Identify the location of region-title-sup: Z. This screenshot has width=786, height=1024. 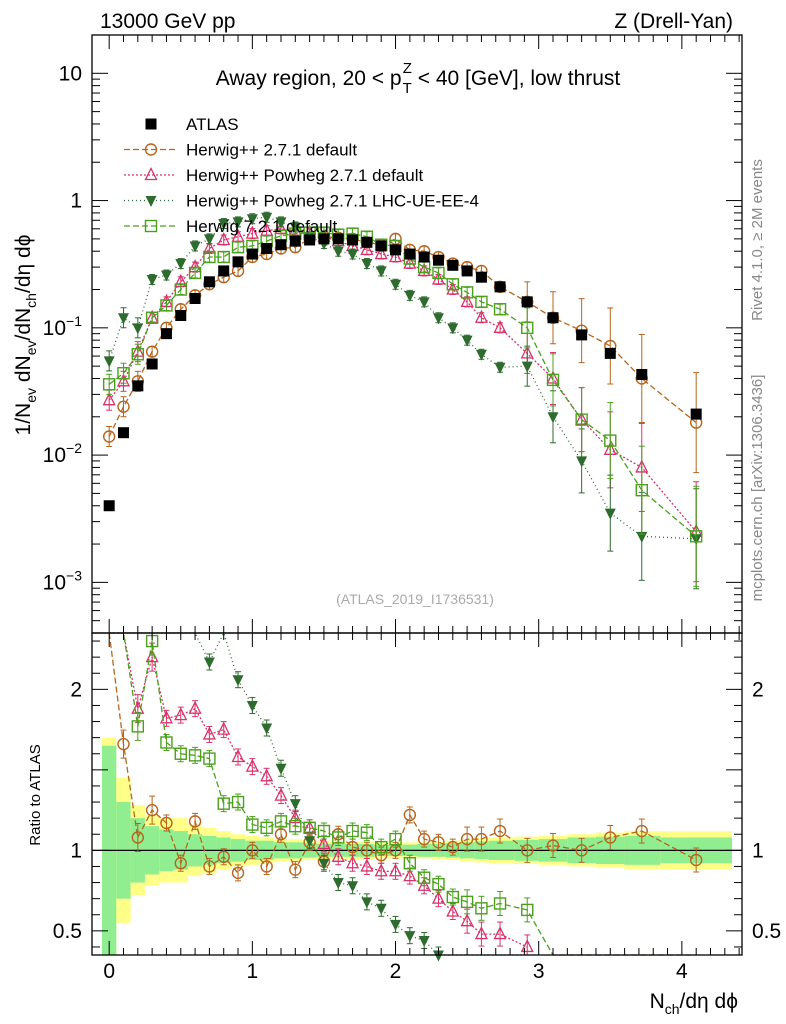
(407, 68).